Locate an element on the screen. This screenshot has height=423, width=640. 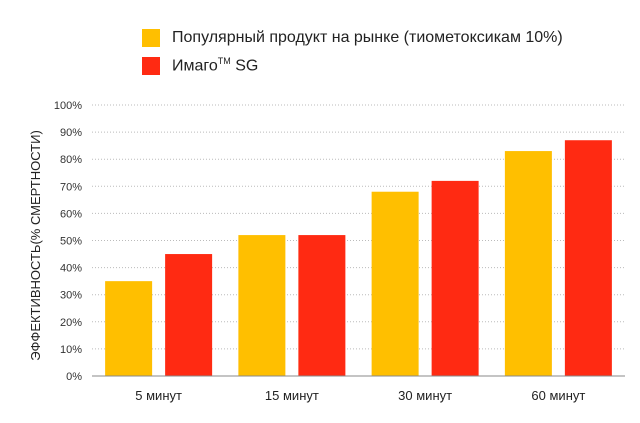
y-tick-label: 50% is located at coordinates (71, 242).